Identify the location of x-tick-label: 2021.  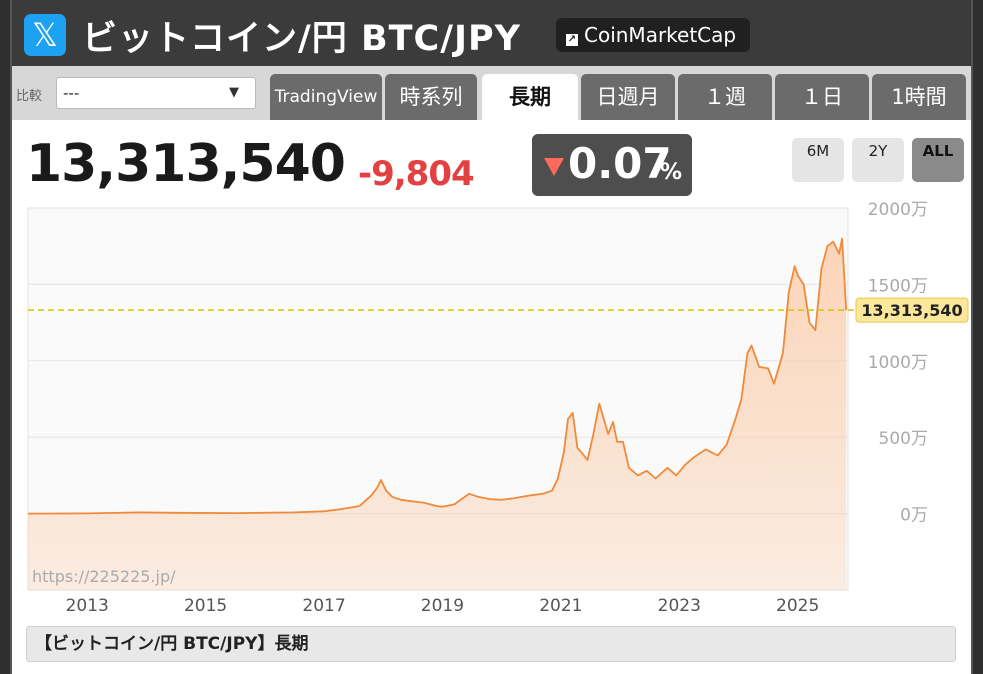
(560, 606).